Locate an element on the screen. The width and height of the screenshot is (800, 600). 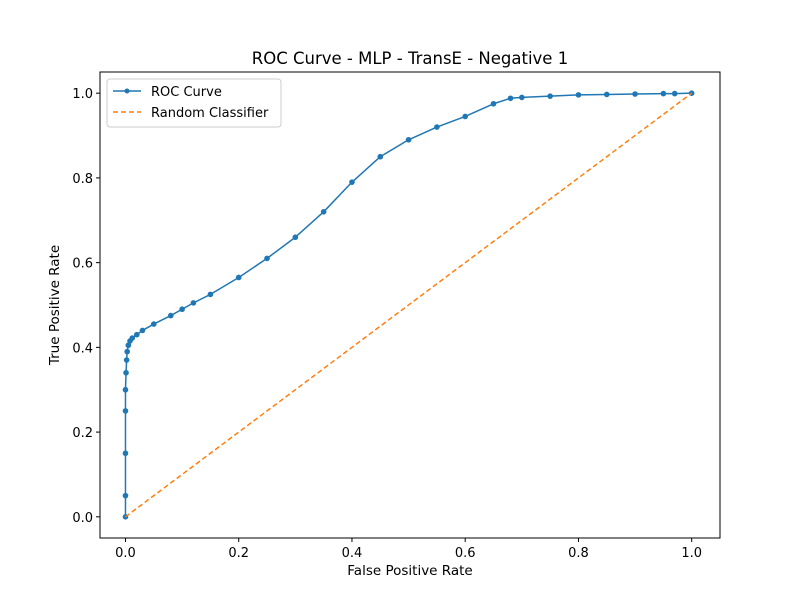
x-axis-ticks: 0.0 0.2 0.4 0.6 0.8 1.0 is located at coordinates (408, 549).